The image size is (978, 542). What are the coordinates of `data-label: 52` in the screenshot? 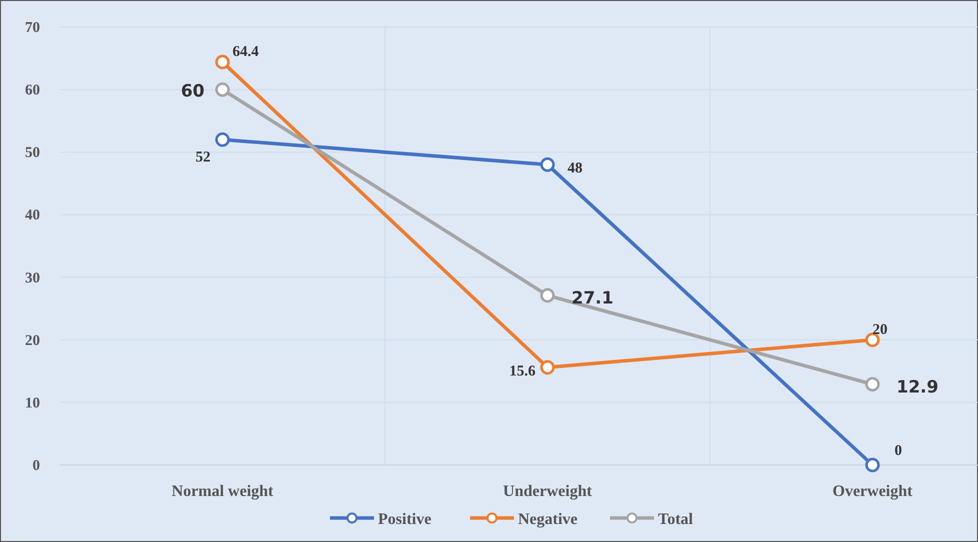 It's located at (203, 158).